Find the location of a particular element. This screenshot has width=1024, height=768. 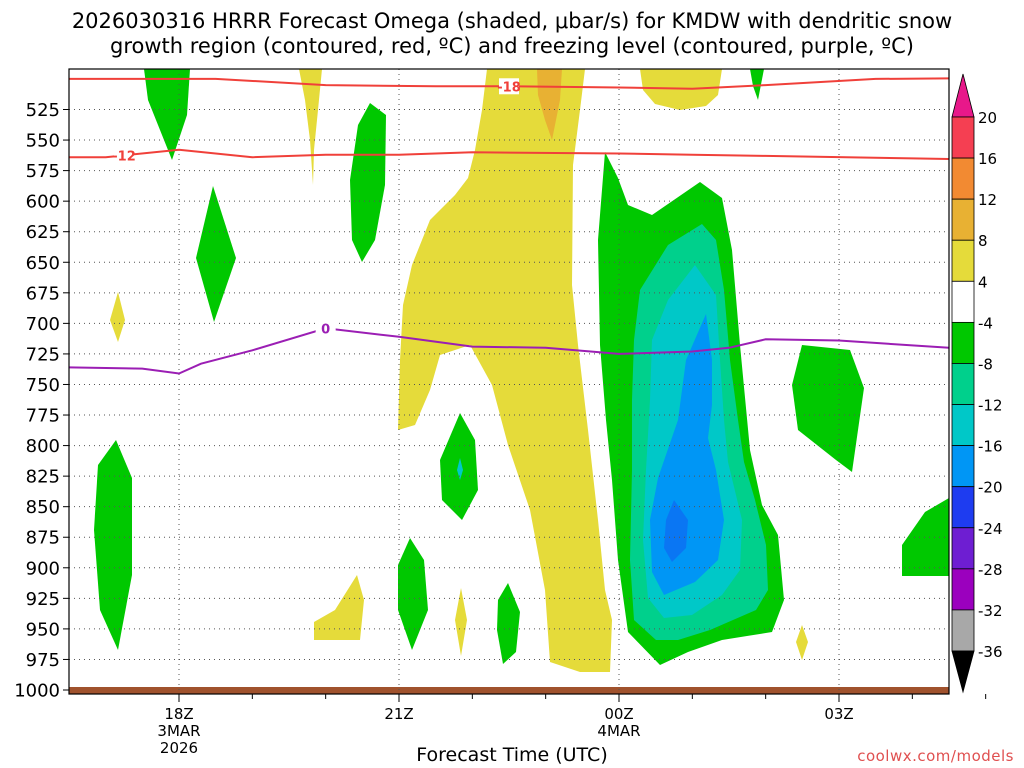

y-tick-label-650: 650 is located at coordinates (43, 263).